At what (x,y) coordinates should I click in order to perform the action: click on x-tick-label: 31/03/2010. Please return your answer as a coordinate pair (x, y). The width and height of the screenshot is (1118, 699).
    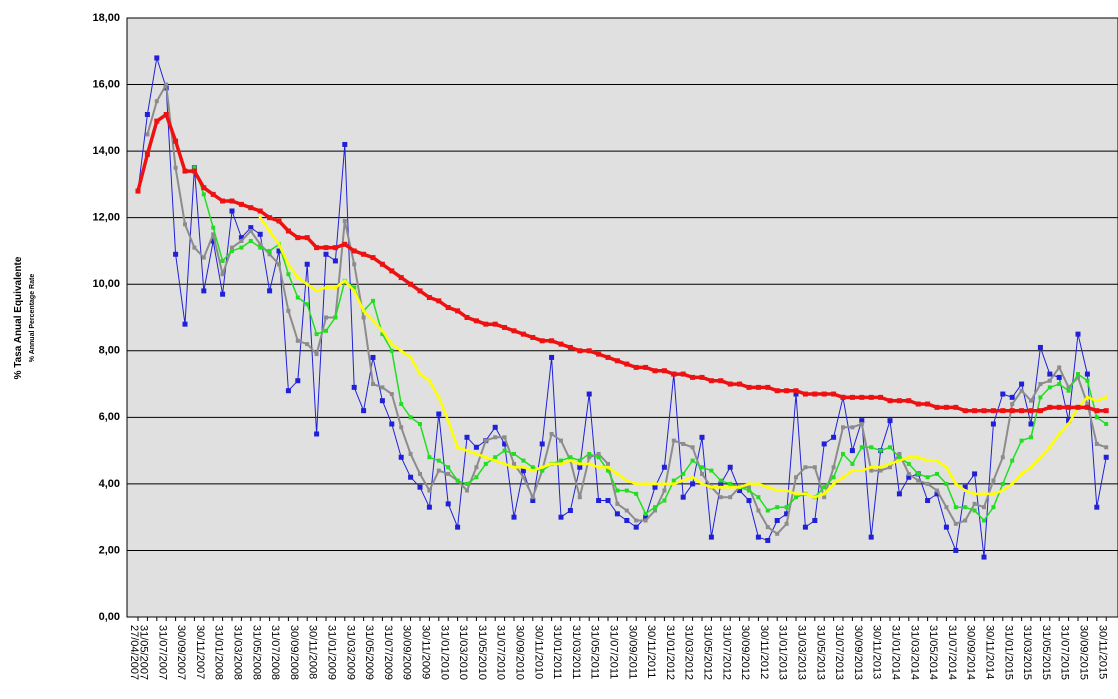
    Looking at the image, I should click on (463, 652).